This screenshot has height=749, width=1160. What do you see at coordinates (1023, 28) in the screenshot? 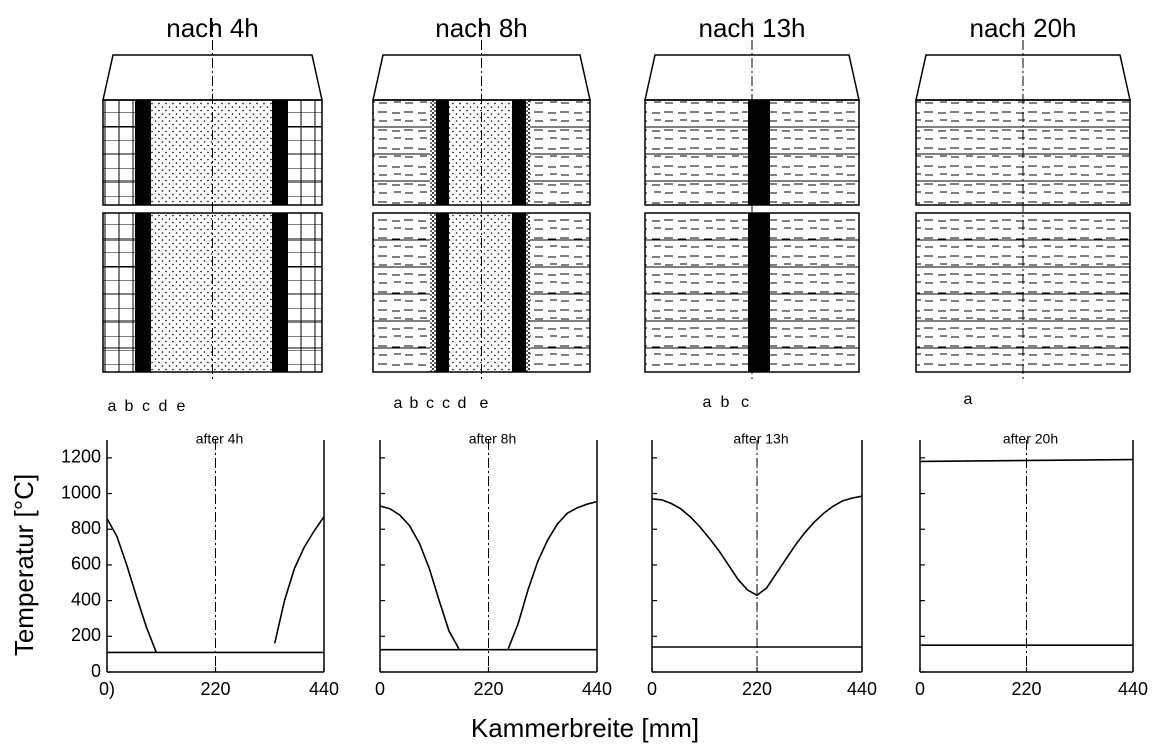
I see `panel-title: nach 20h` at bounding box center [1023, 28].